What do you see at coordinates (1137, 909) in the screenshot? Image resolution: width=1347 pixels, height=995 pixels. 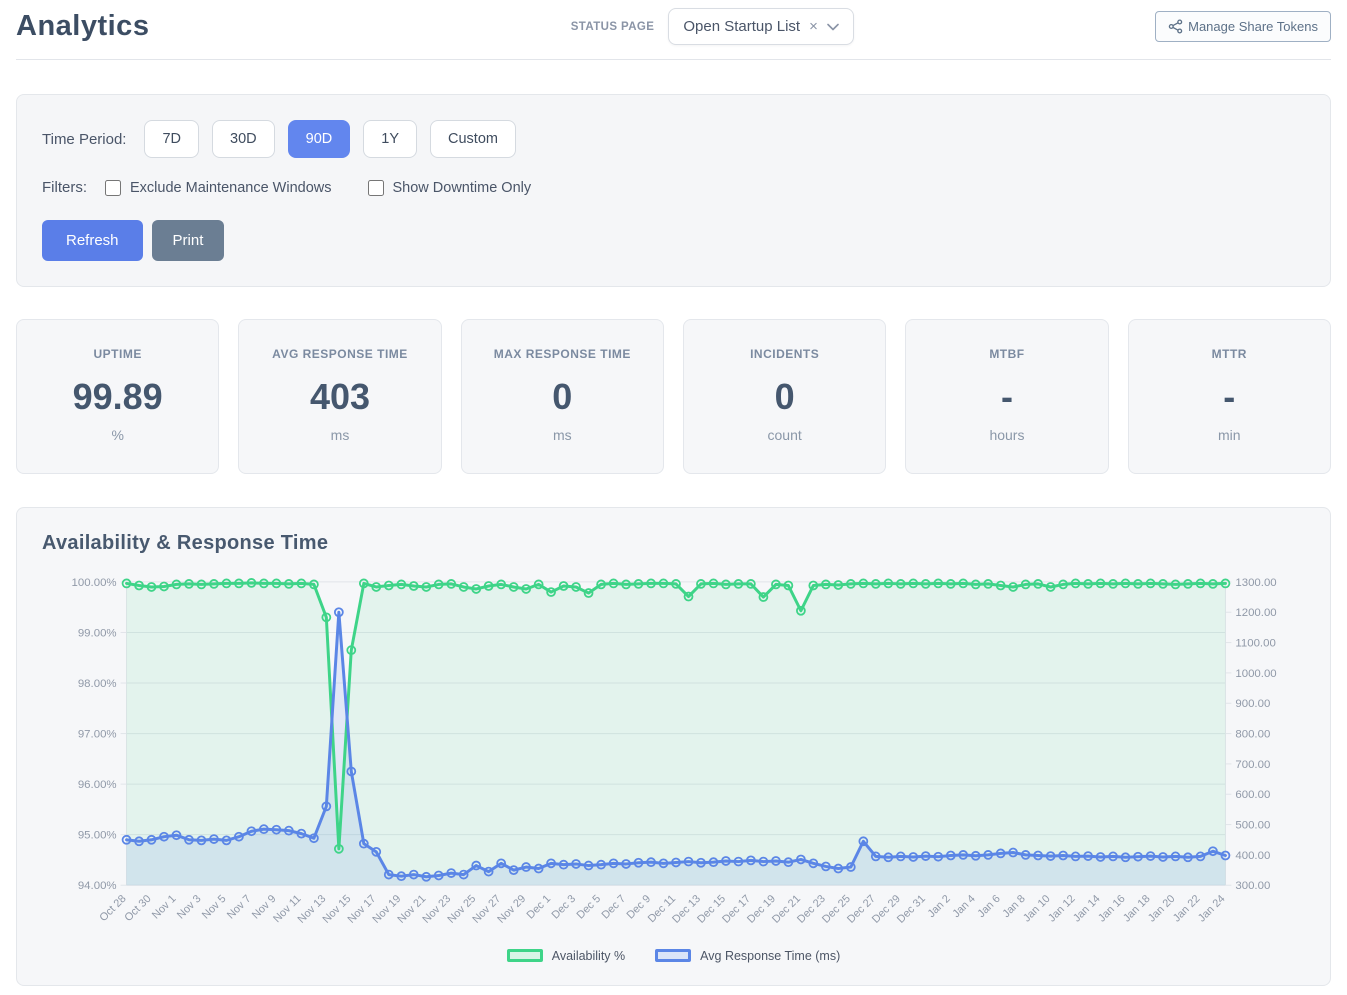 I see `svg-text: Jan 18` at bounding box center [1137, 909].